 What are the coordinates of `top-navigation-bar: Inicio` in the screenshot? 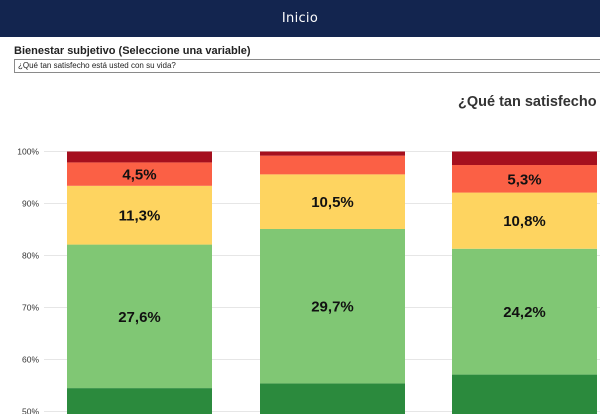 It's located at (300, 18).